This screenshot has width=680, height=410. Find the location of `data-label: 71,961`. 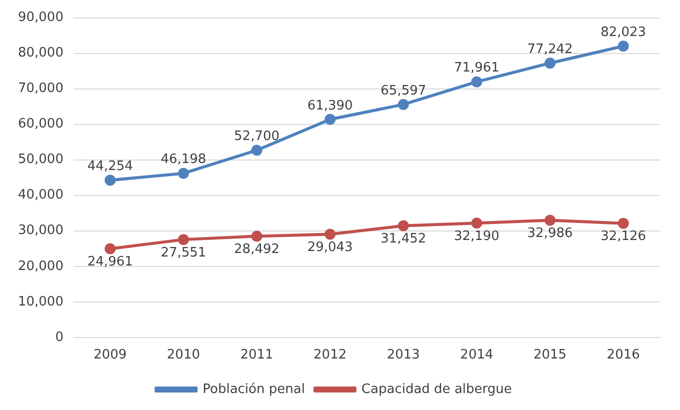

data-label: 71,961 is located at coordinates (477, 68).